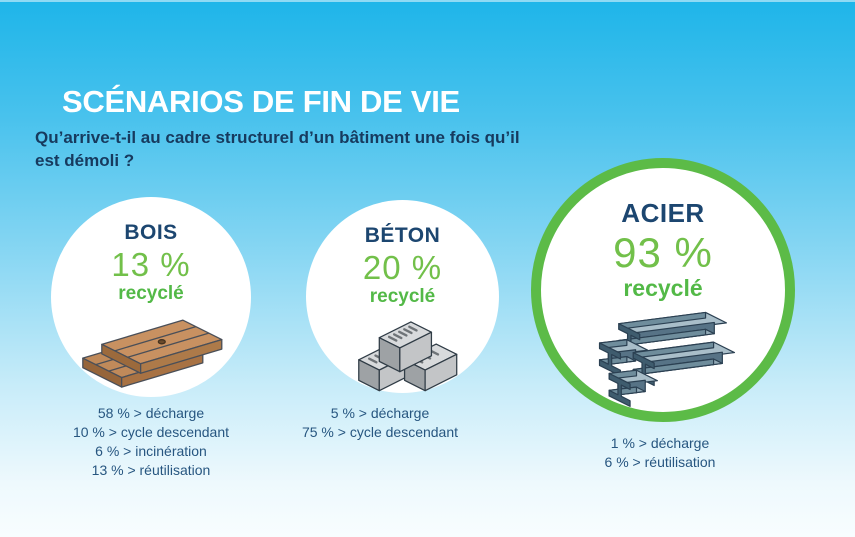  What do you see at coordinates (427, 1) in the screenshot?
I see `top-edge-highlight` at bounding box center [427, 1].